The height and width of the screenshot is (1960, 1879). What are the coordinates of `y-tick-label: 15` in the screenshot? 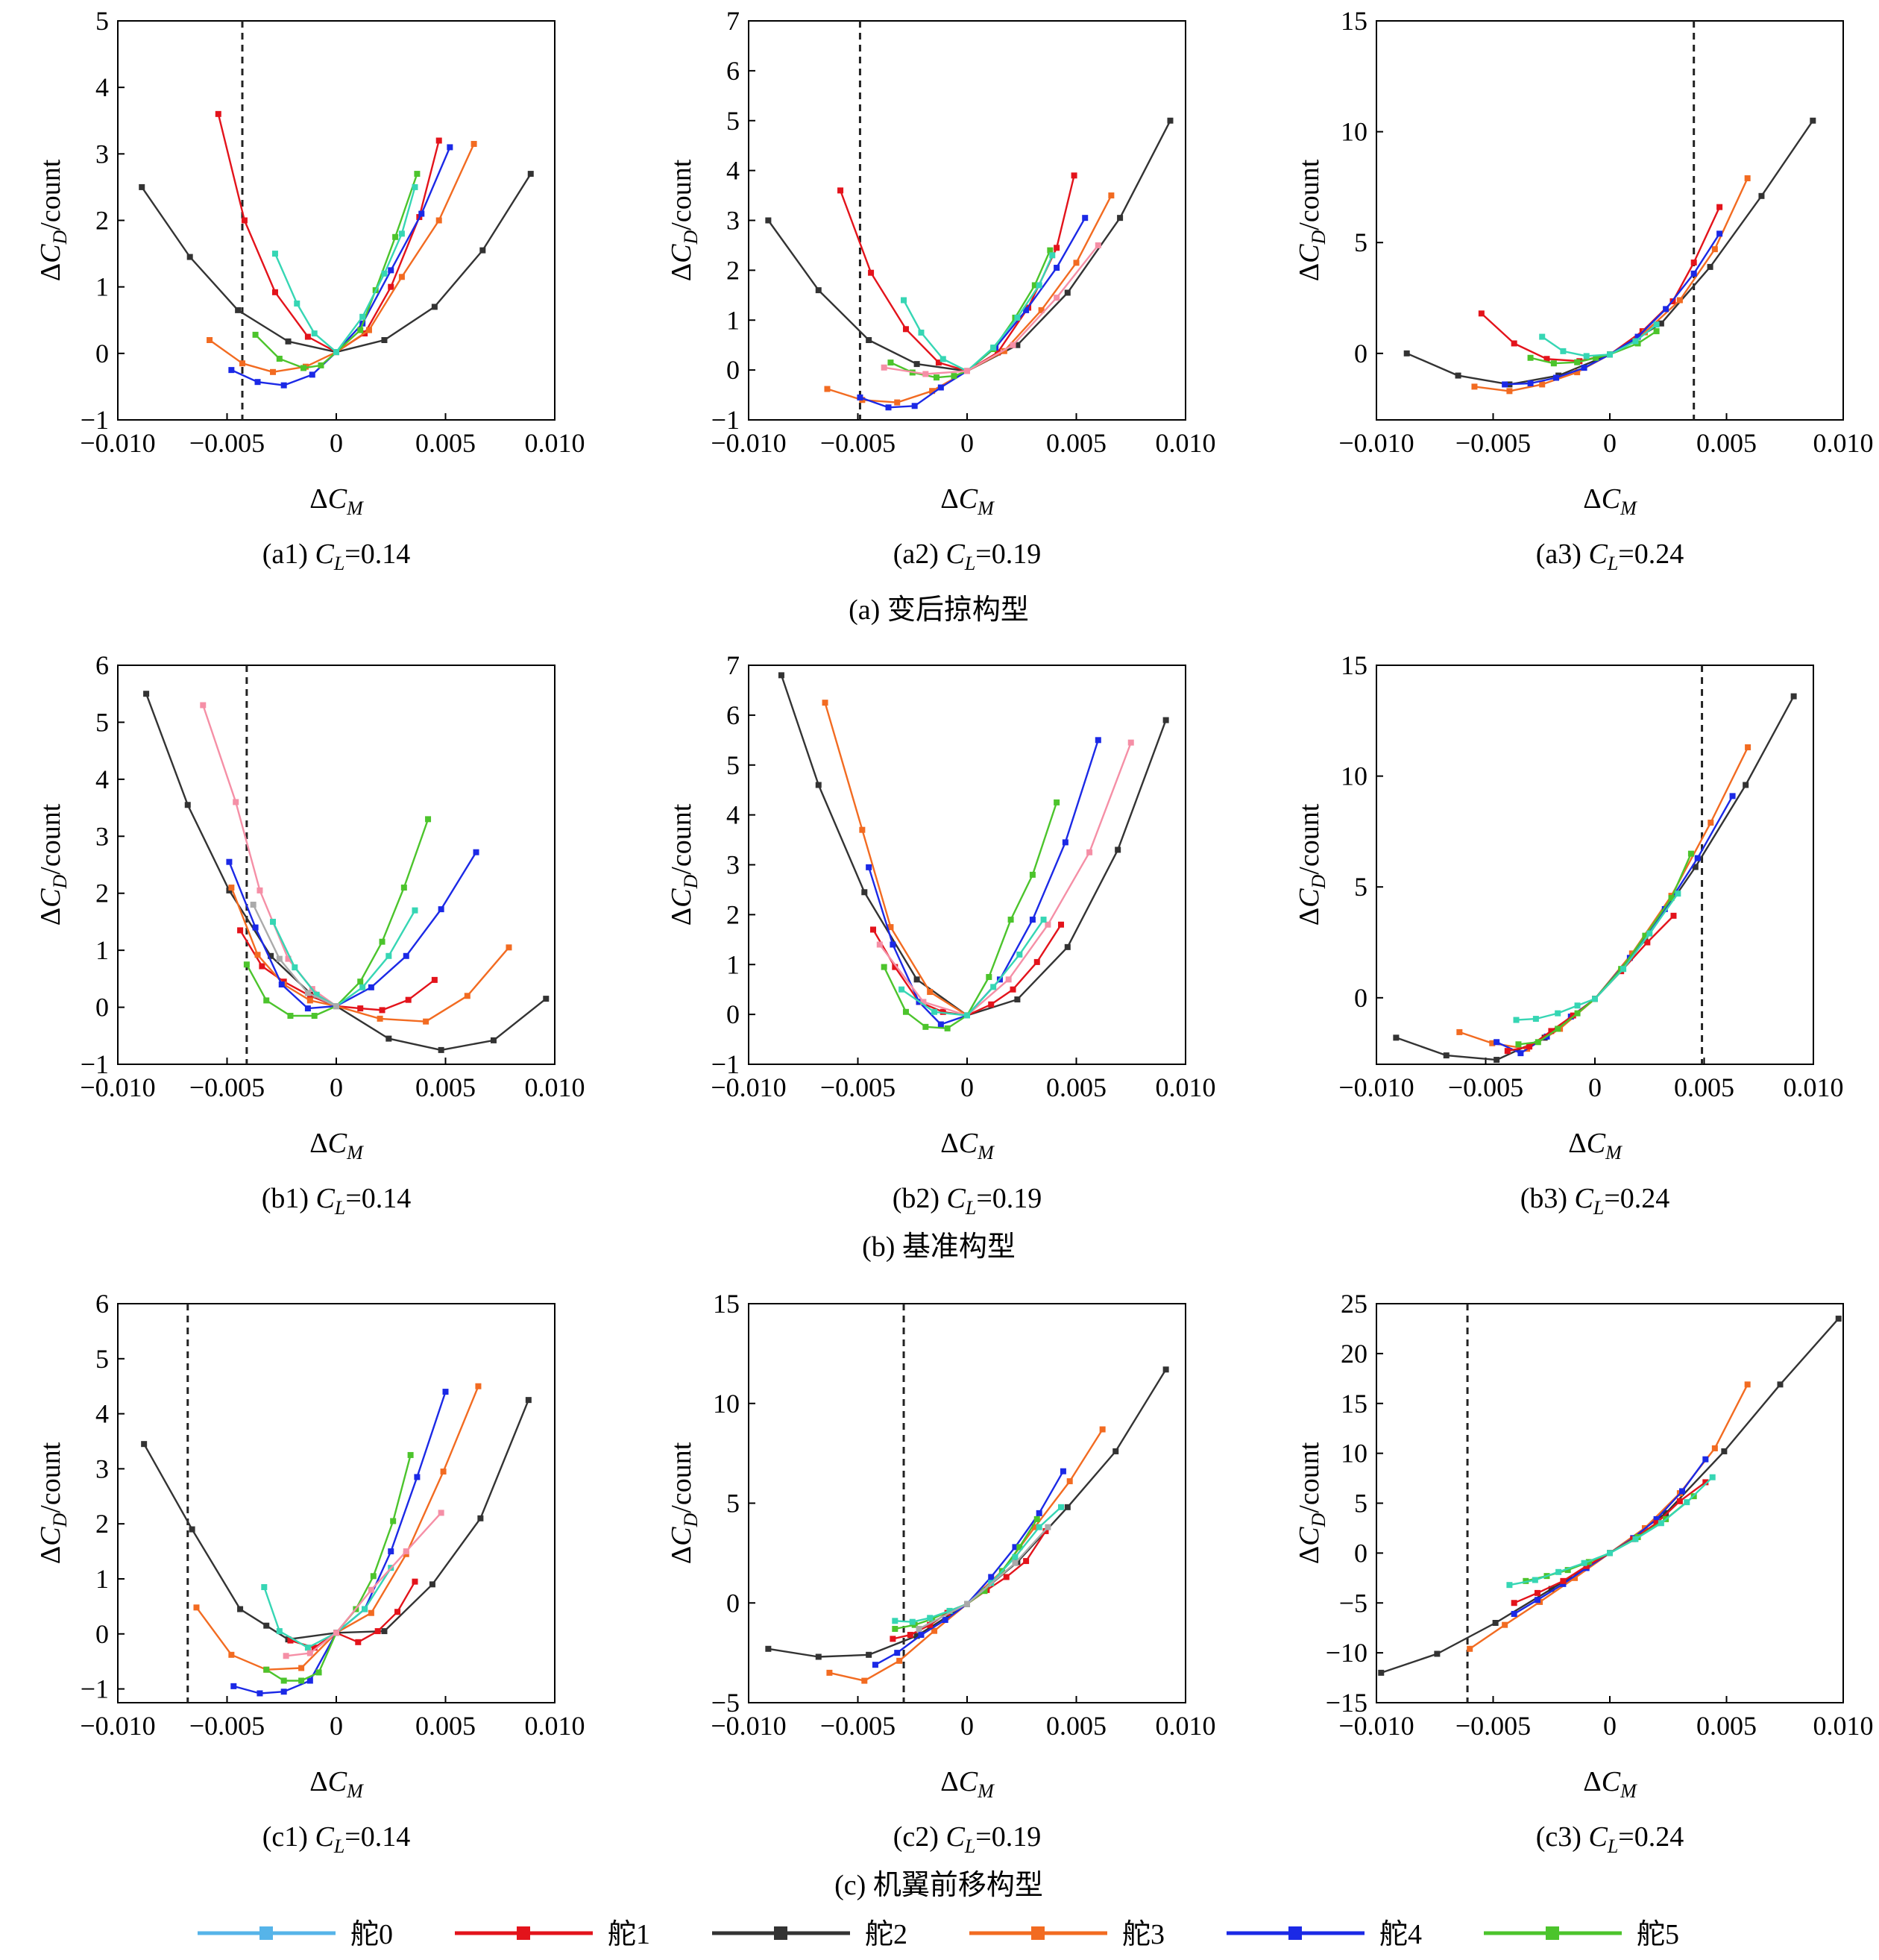 It's located at (1354, 665).